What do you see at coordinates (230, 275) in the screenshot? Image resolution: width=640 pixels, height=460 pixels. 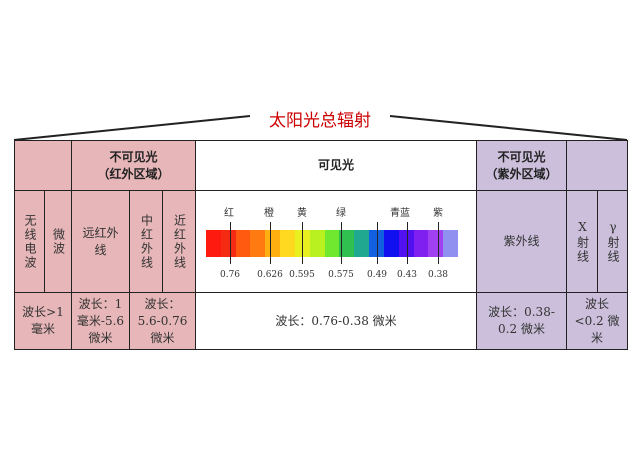 I see `tick-label: 0.76` at bounding box center [230, 275].